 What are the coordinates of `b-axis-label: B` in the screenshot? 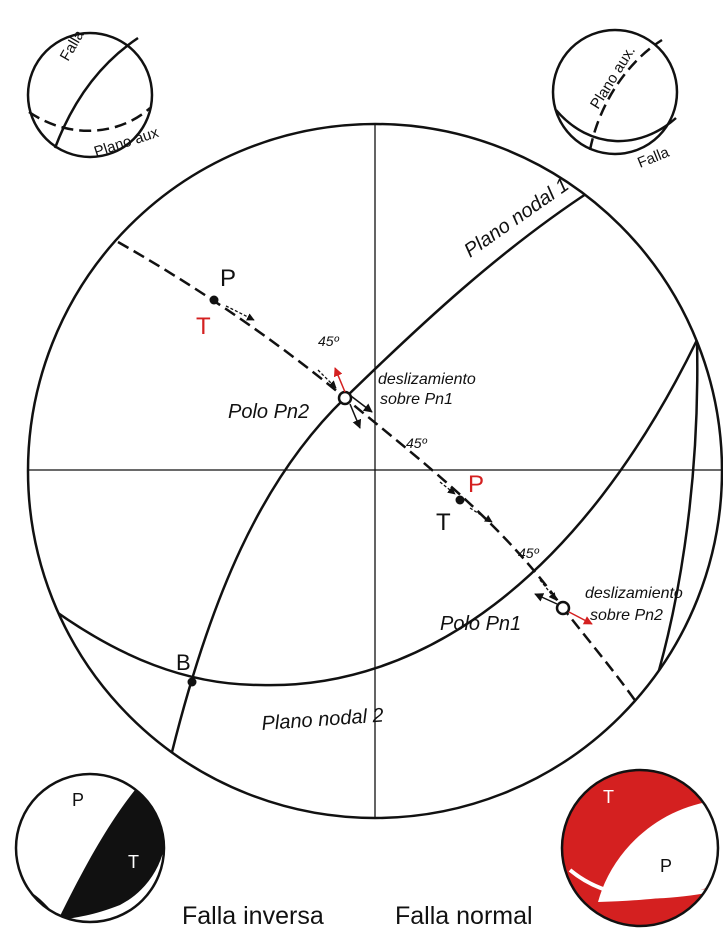 It's located at (183, 662).